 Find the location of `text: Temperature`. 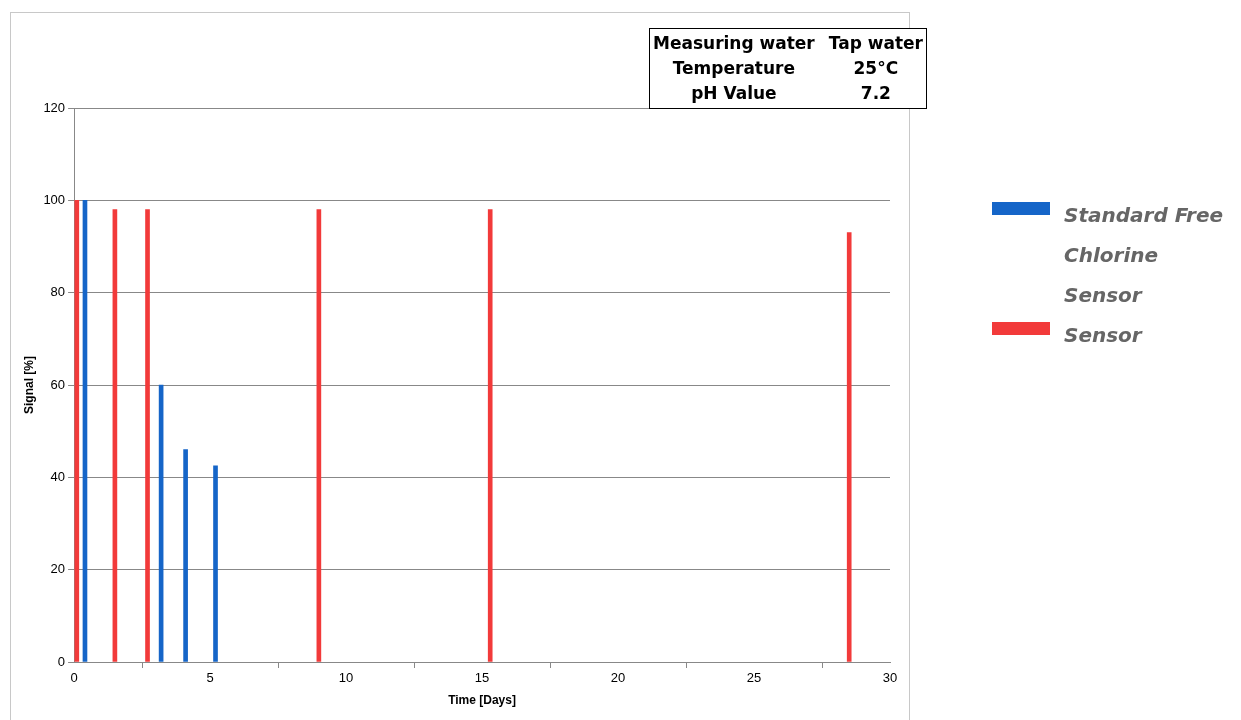

text: Temperature is located at coordinates (733, 68).